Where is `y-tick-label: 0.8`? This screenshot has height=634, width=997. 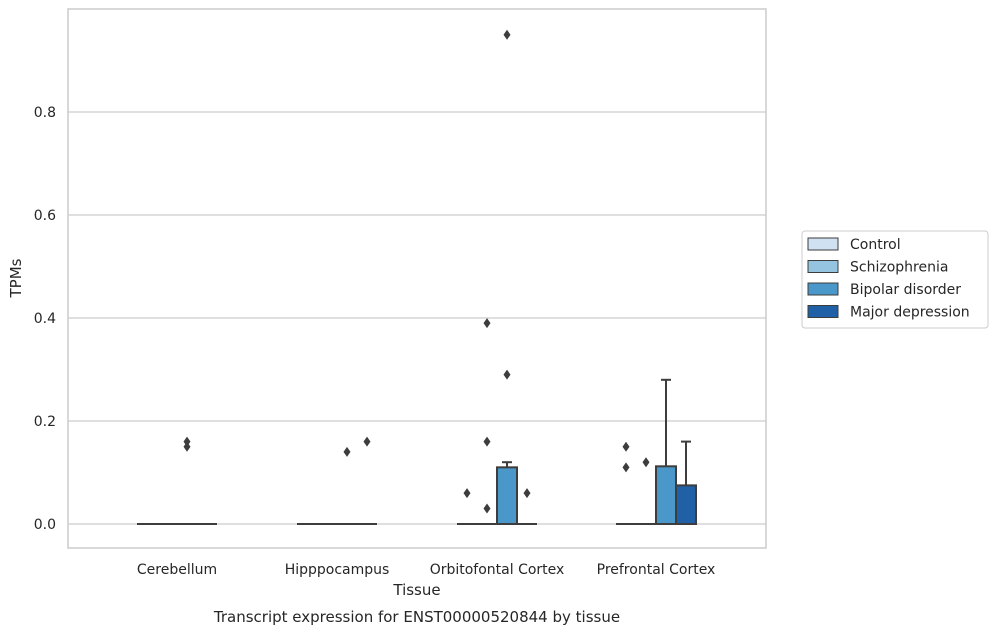
y-tick-label: 0.8 is located at coordinates (45, 113).